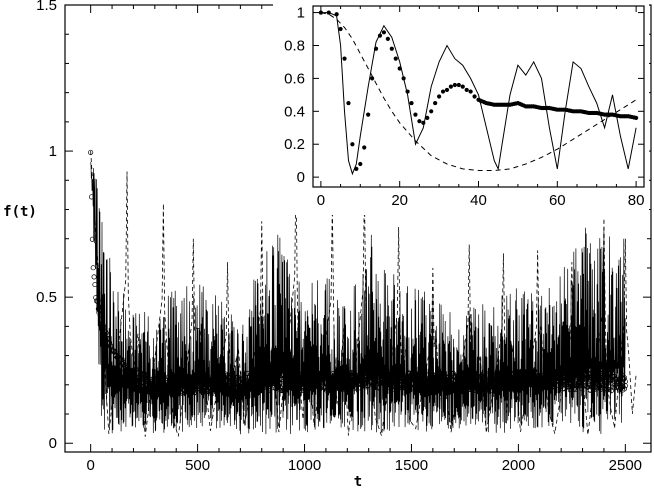  Describe the element at coordinates (304, 465) in the screenshot. I see `x-tick-label: 1000` at that location.